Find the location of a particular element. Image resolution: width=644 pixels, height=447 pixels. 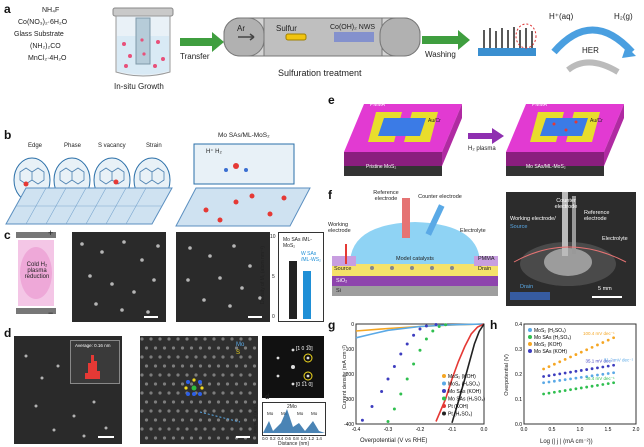

e-left-sio2: SiO₂/Si is located at coordinates (378, 181).